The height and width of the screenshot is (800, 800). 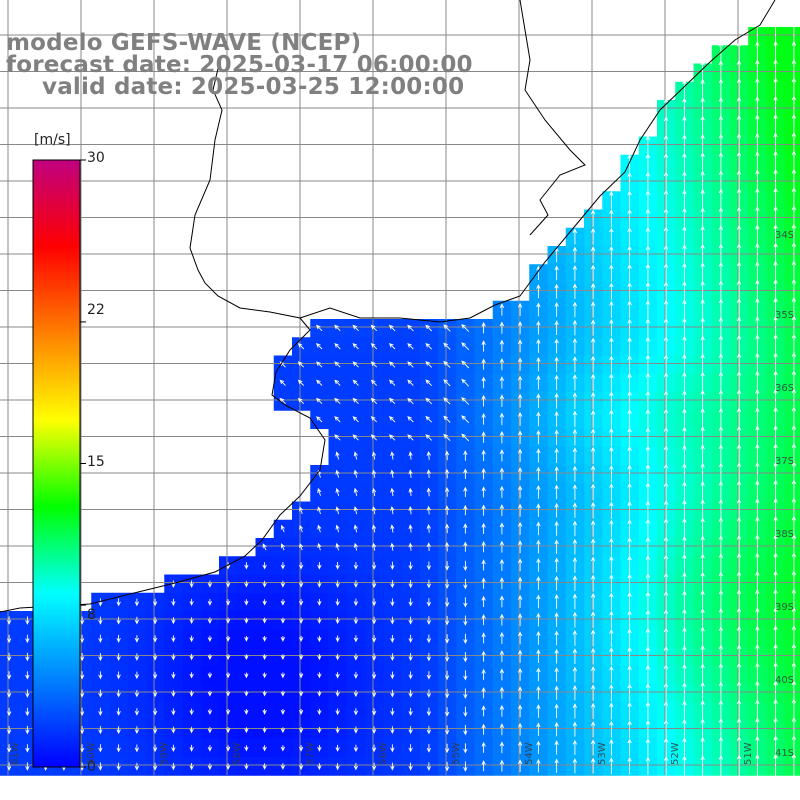 What do you see at coordinates (748, 753) in the screenshot?
I see `longitude-label: 51W` at bounding box center [748, 753].